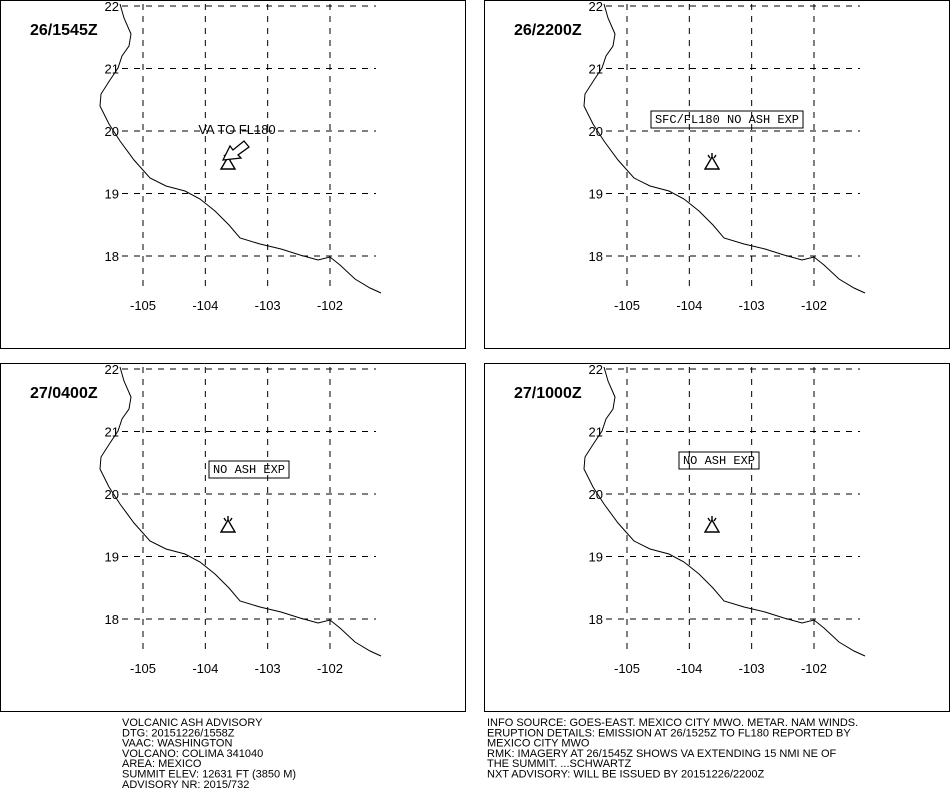  I want to click on forecast-time: 27/1000Z, so click(548, 393).